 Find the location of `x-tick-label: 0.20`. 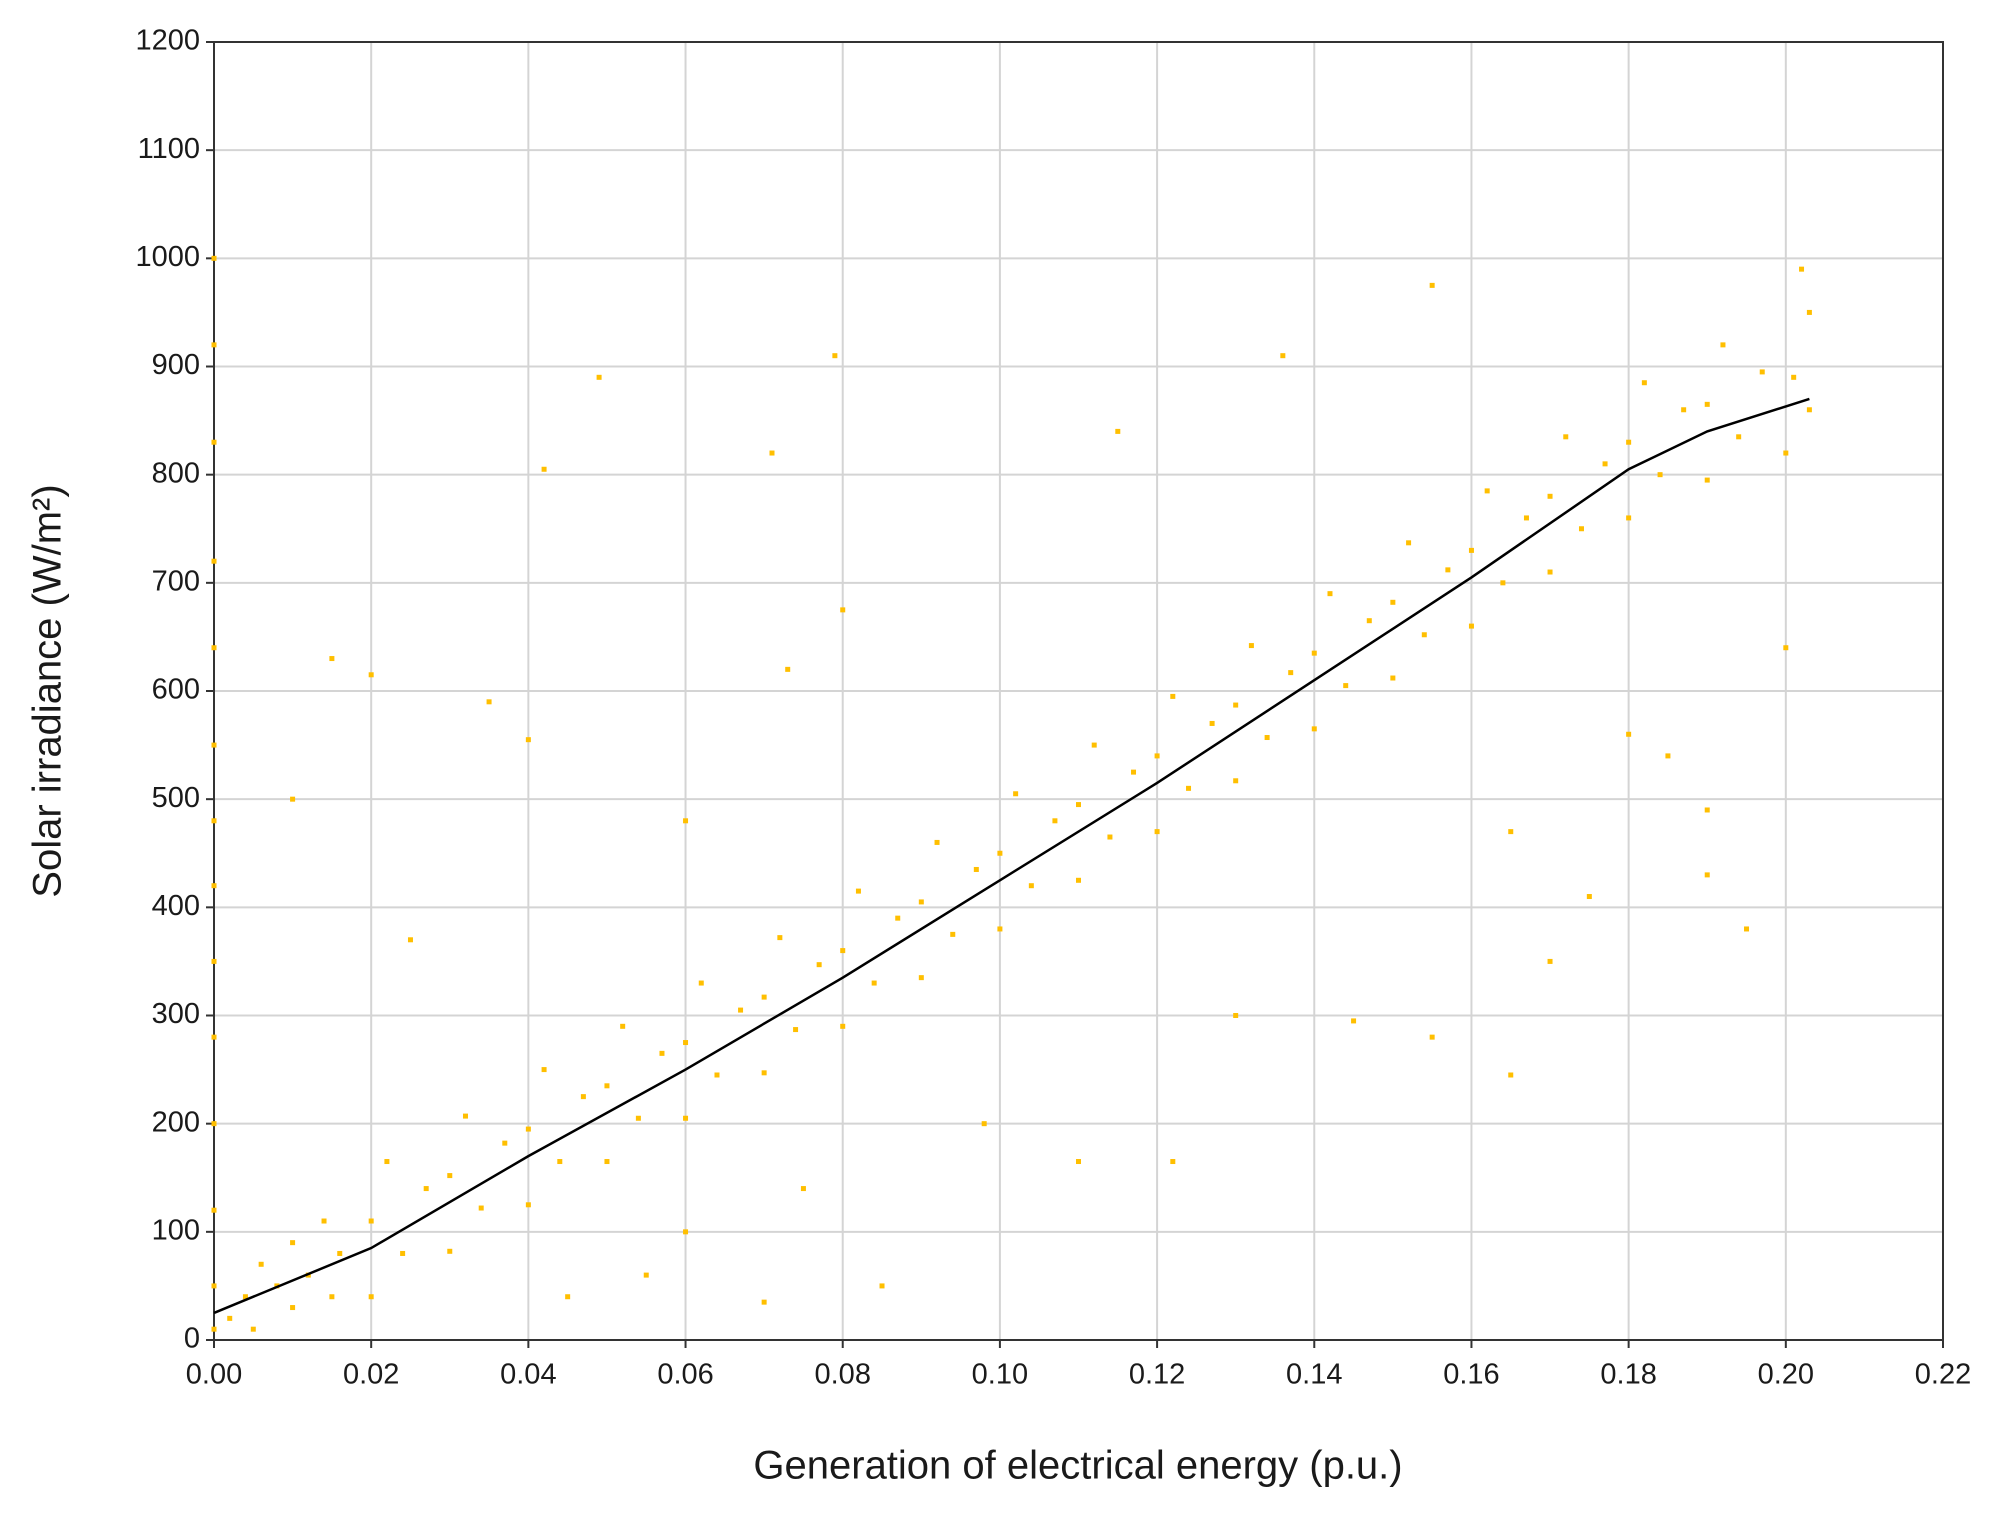

x-tick-label: 0.20 is located at coordinates (1786, 1375).